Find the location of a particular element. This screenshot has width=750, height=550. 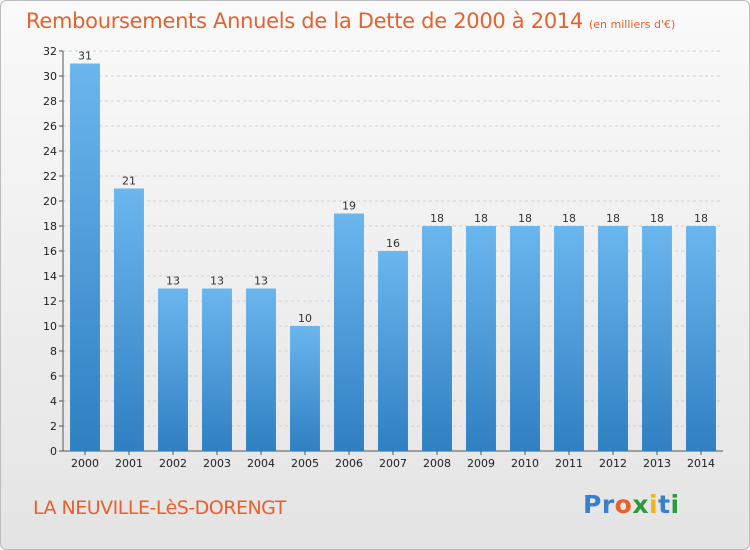

value-label-2001: 21 is located at coordinates (129, 181).